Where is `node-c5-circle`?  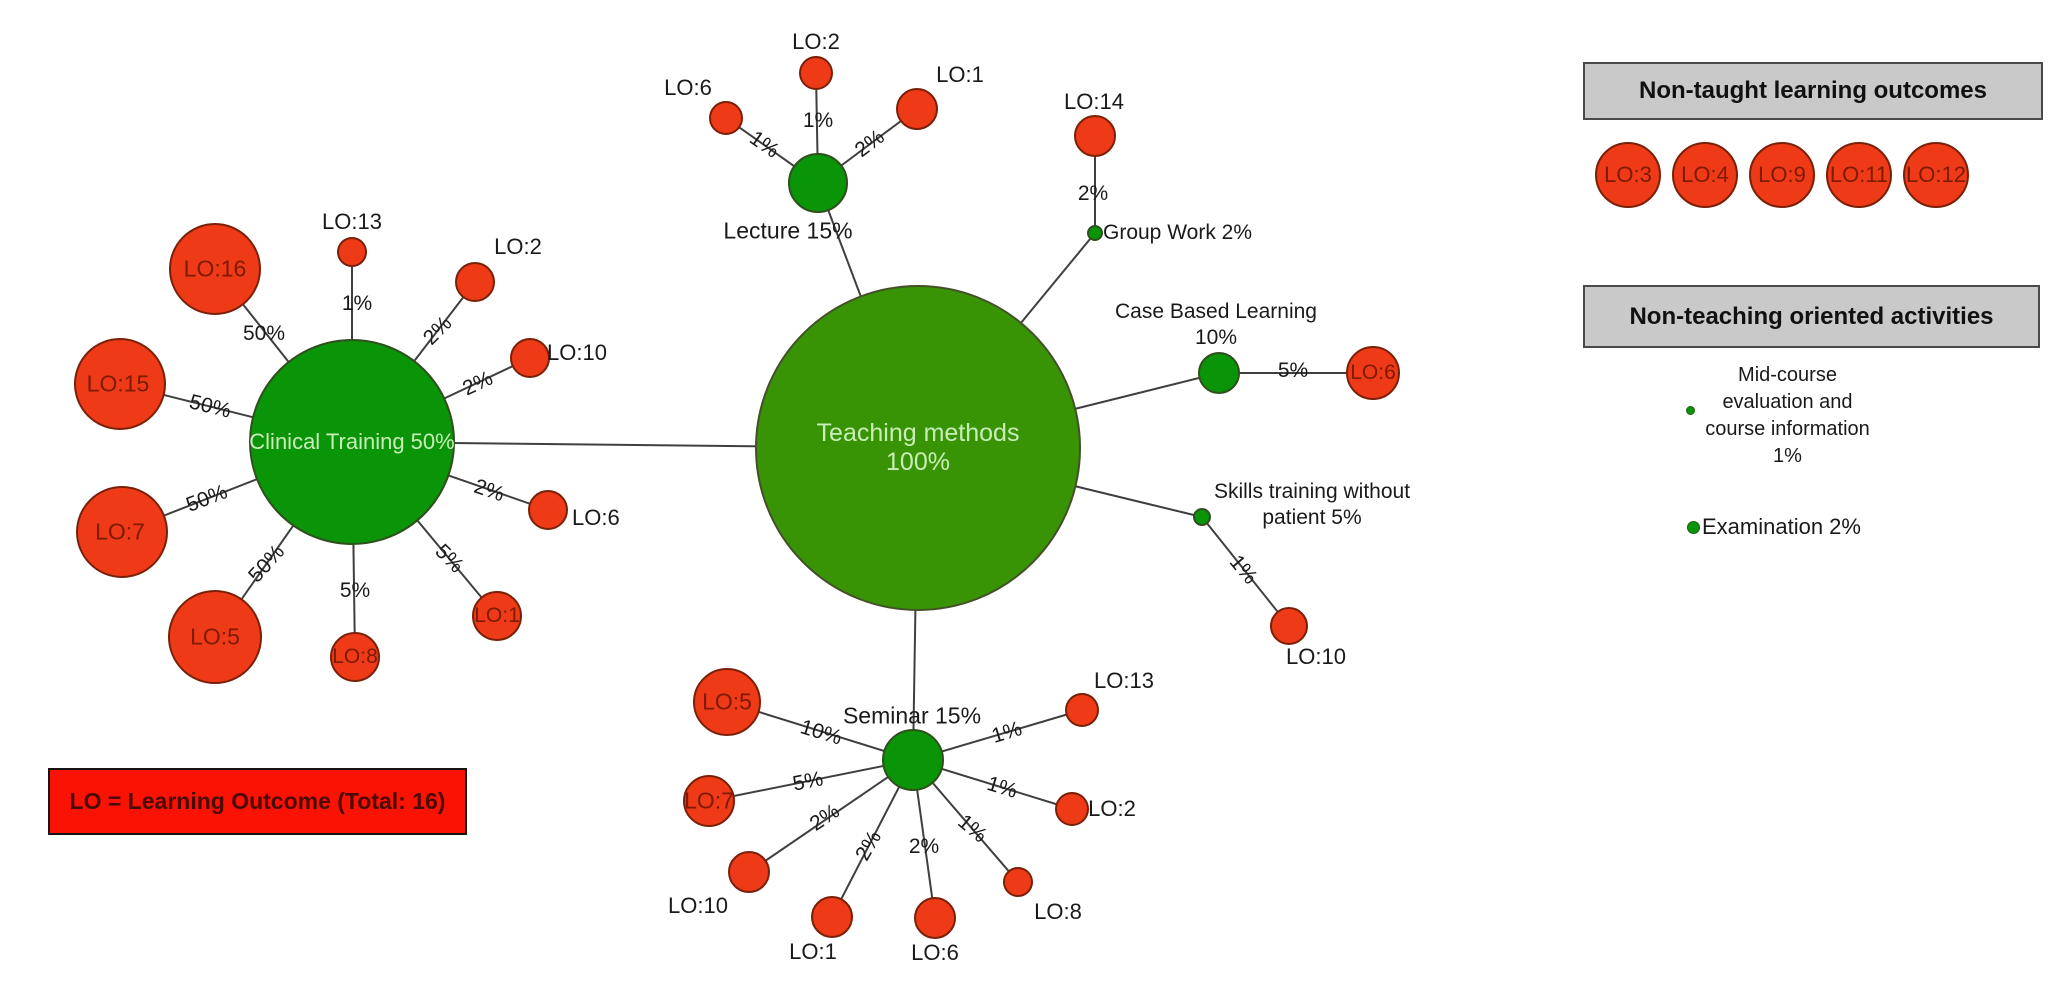 node-c5-circle is located at coordinates (215, 637).